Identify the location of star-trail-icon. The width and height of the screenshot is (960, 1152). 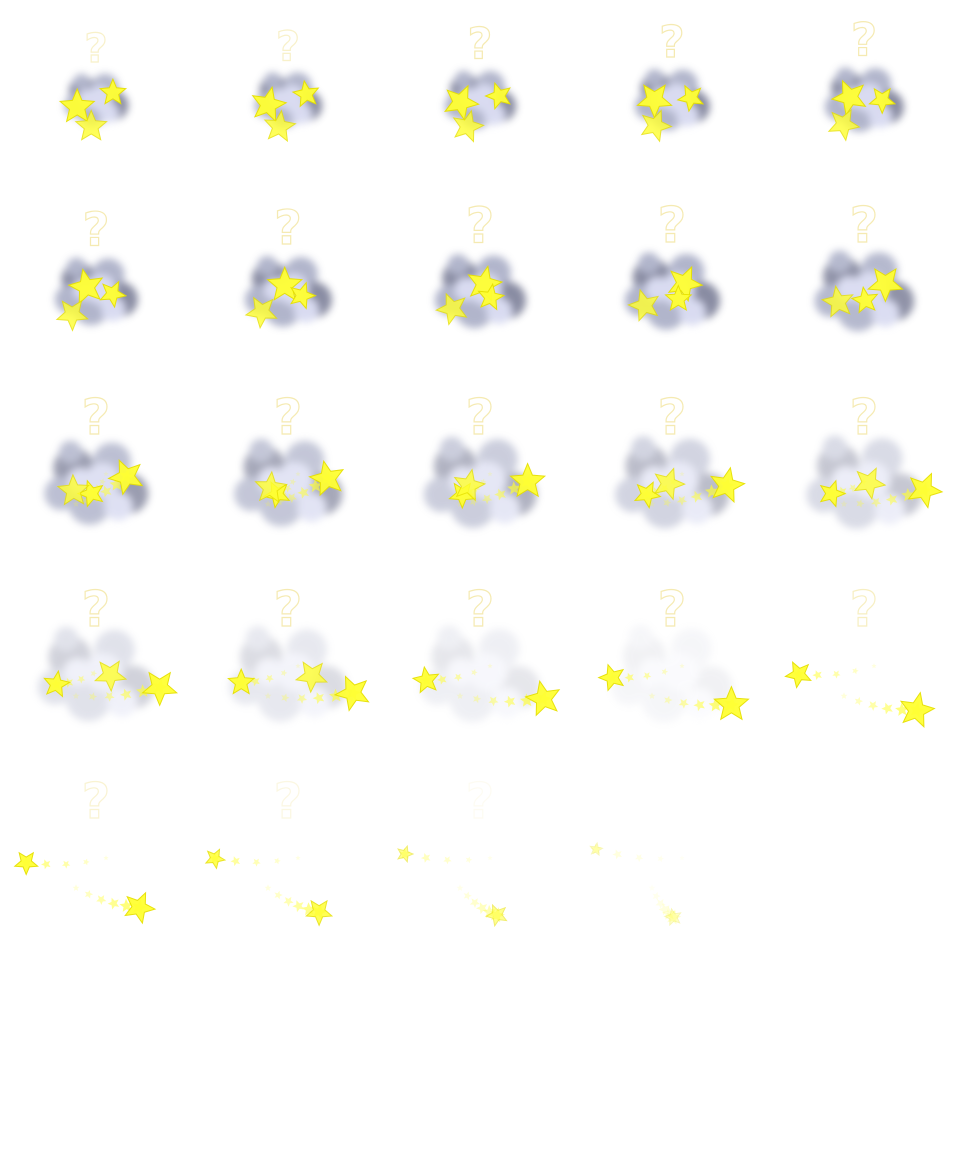
(665, 904).